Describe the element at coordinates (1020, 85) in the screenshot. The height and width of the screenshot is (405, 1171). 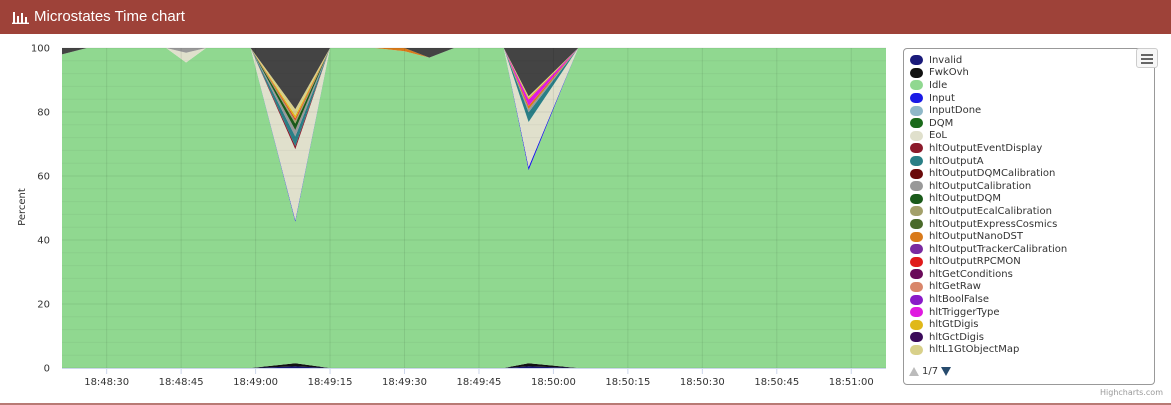
I see `legend-item: Idle` at that location.